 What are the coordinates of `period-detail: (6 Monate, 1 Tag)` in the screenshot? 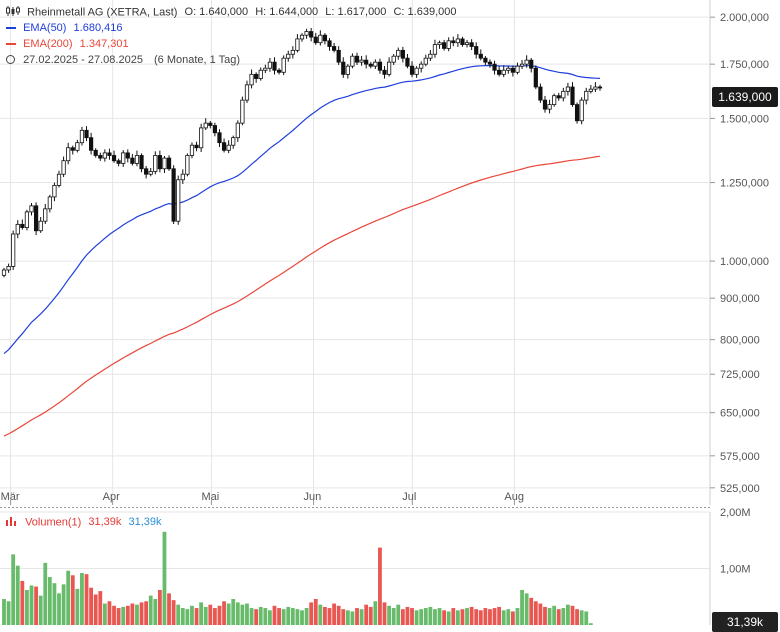 It's located at (197, 60).